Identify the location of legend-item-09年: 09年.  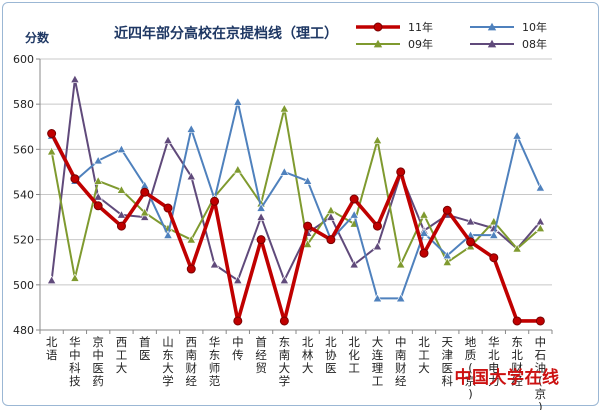
(394, 44).